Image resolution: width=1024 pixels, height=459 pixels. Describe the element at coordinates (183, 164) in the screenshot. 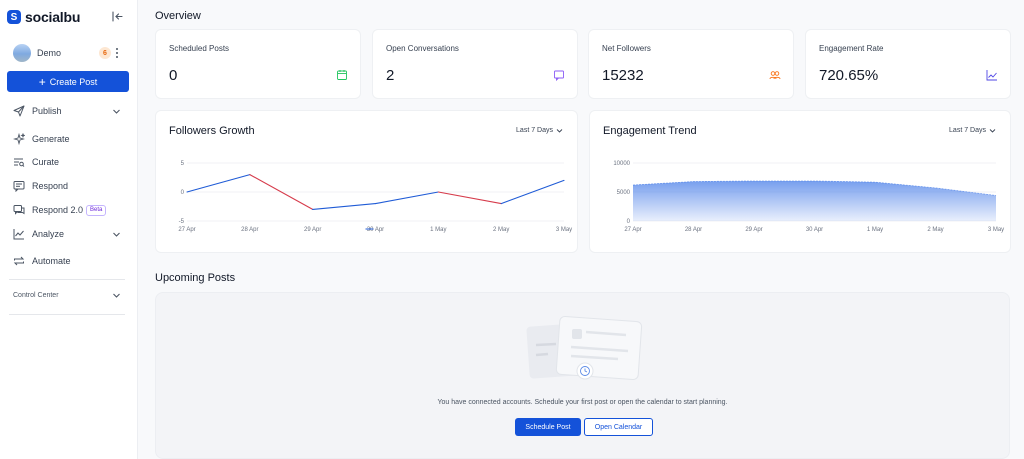

I see `y-tick-label: 5` at that location.